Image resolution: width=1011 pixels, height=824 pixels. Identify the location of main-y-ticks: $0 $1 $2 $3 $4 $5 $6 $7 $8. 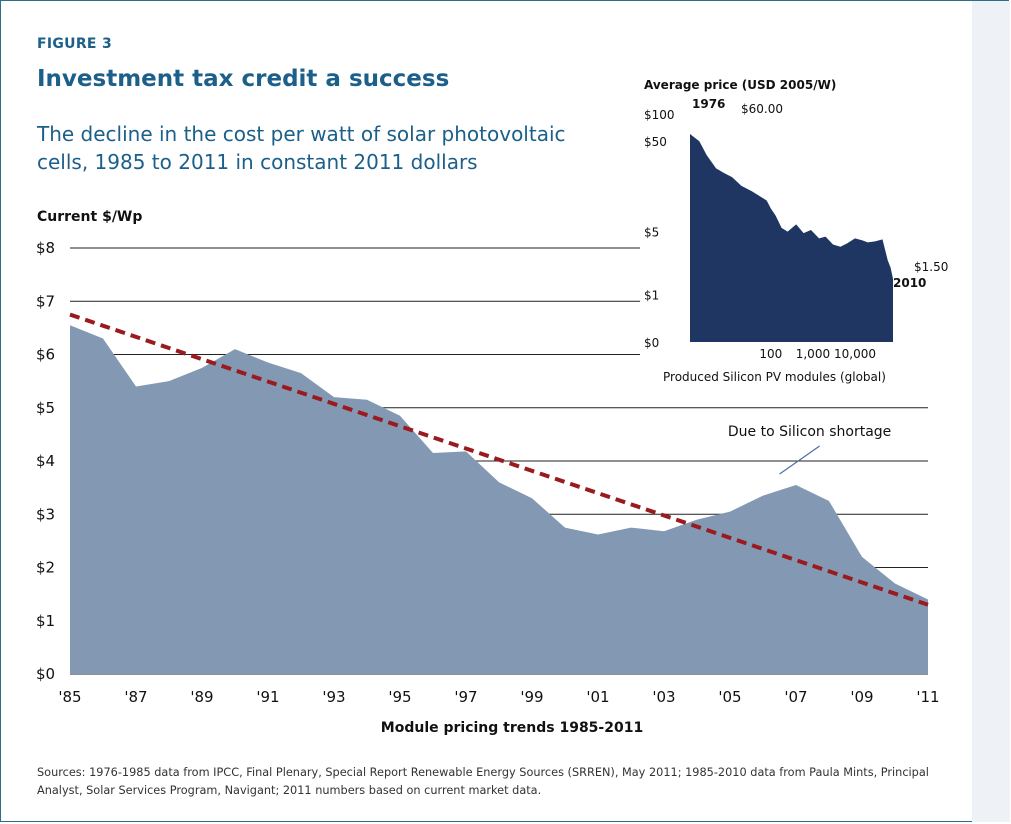
(45, 461).